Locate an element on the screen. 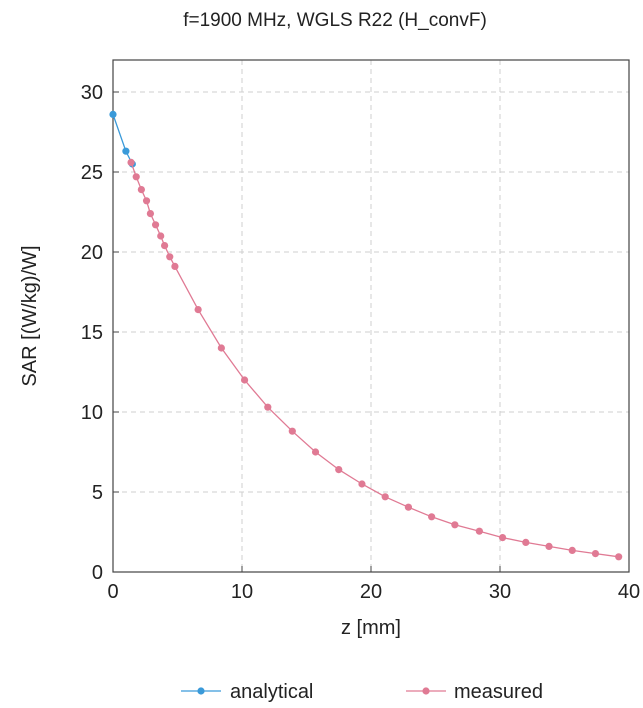  y-tick-label: 15 is located at coordinates (92, 333).